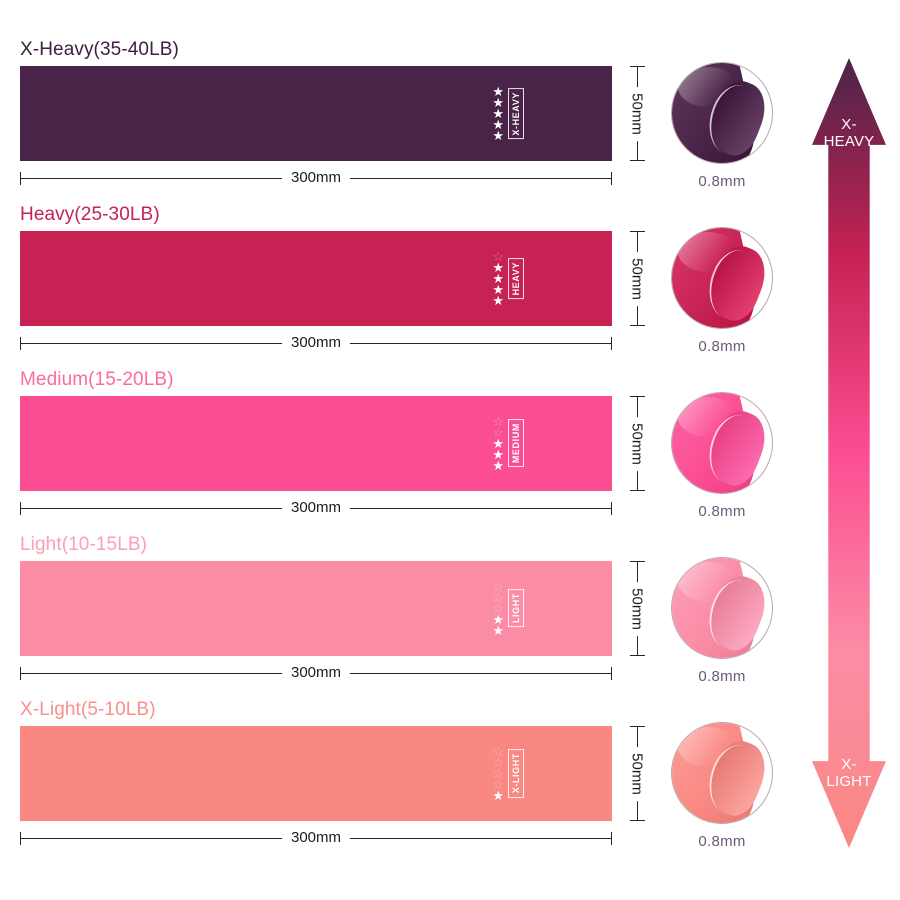  Describe the element at coordinates (849, 764) in the screenshot. I see `scale-bottom-label-line1: X-` at that location.